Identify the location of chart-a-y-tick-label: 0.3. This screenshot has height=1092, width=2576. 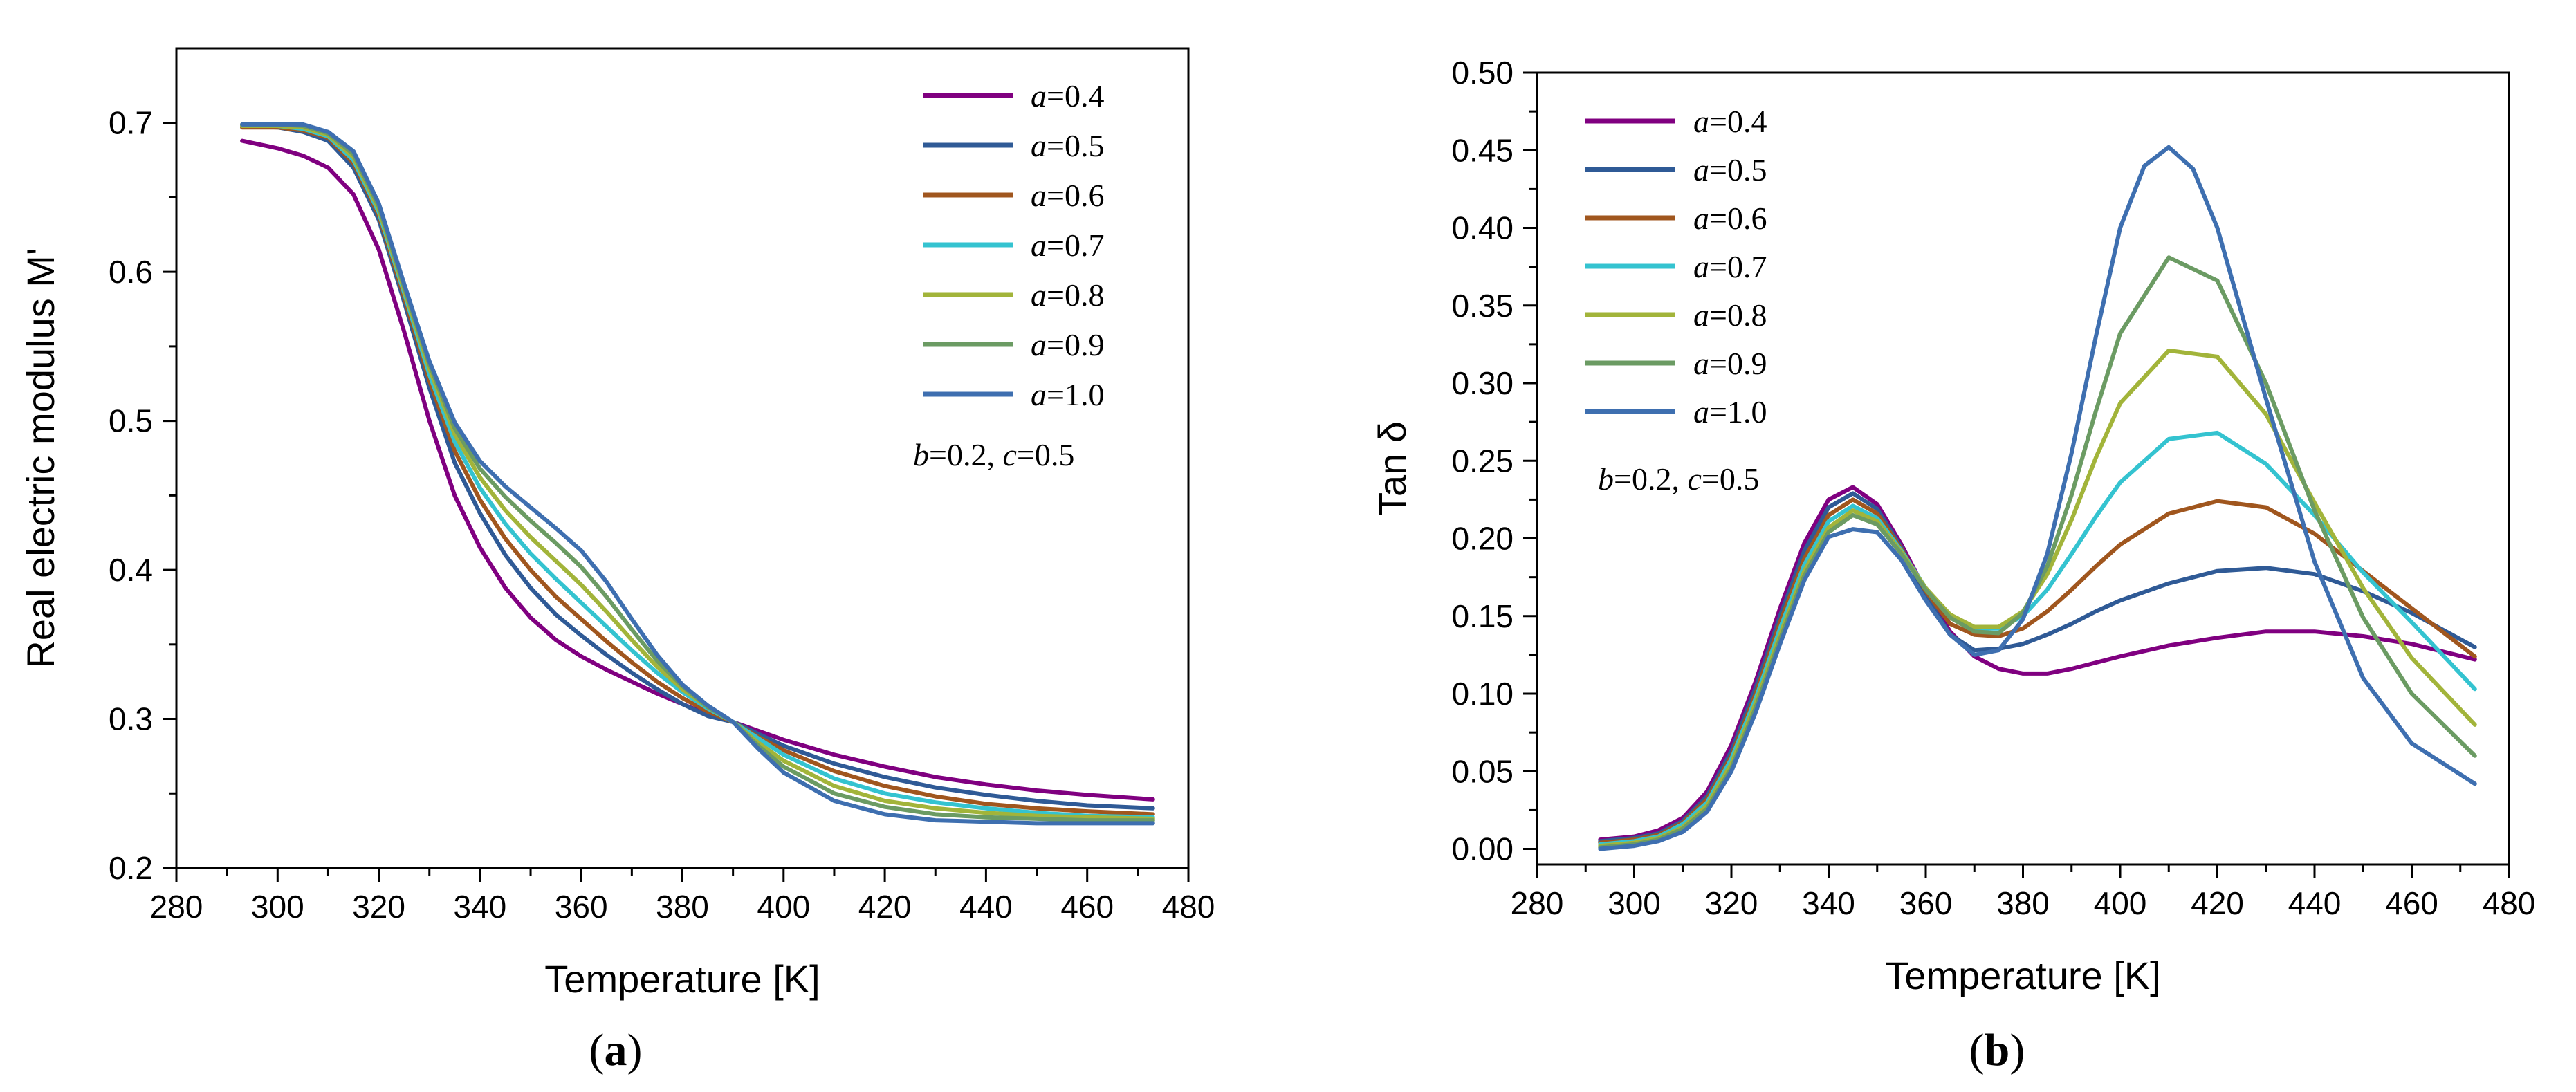
(131, 719).